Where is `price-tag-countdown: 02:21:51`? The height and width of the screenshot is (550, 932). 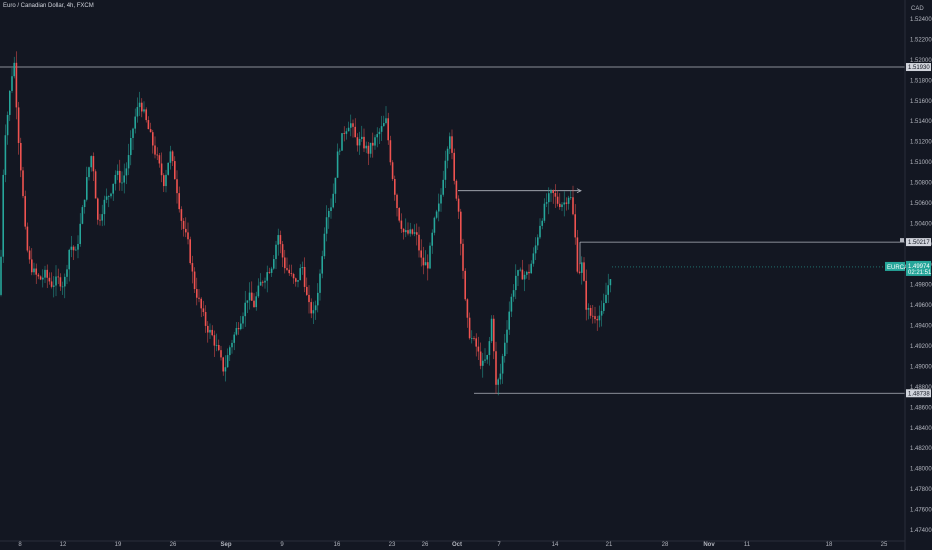
price-tag-countdown: 02:21:51 is located at coordinates (920, 273).